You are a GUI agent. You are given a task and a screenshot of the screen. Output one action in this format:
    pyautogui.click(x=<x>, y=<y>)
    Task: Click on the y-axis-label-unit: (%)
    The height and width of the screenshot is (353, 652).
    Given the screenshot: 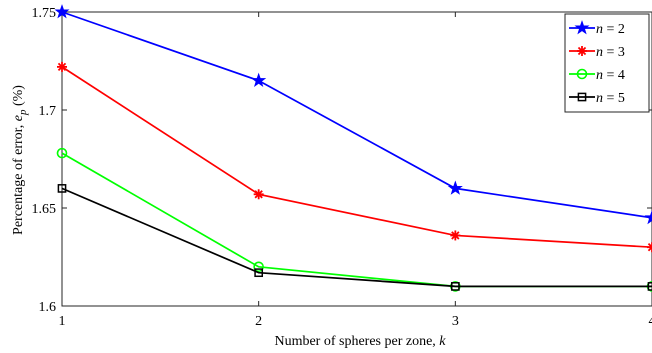 What is the action you would take?
    pyautogui.click(x=18, y=97)
    